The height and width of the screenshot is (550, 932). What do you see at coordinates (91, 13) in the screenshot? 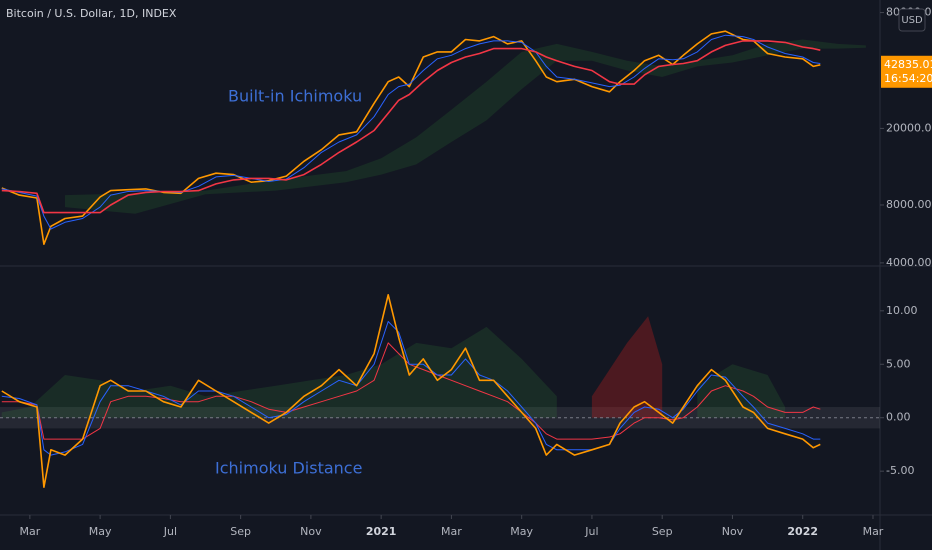
I see `chart-title: Bitcoin / U.S. Dollar, 1D, INDEX` at bounding box center [91, 13].